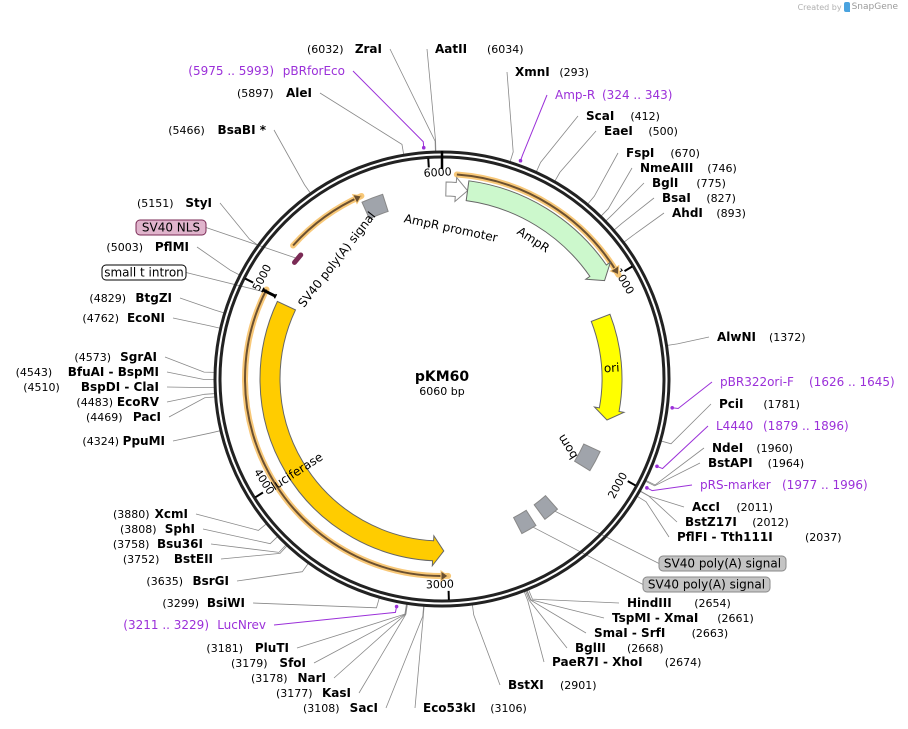 This screenshot has height=729, width=908. What do you see at coordinates (538, 231) in the screenshot?
I see `feature-ampr` at bounding box center [538, 231].